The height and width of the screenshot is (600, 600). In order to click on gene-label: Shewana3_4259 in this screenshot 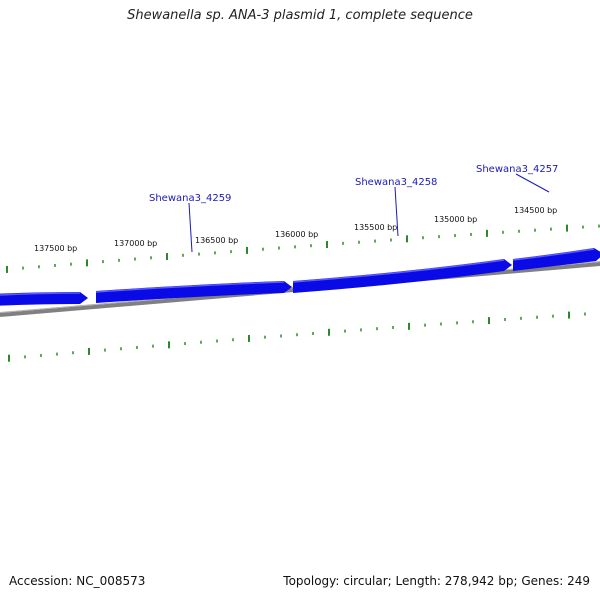, I will do `click(190, 198)`.